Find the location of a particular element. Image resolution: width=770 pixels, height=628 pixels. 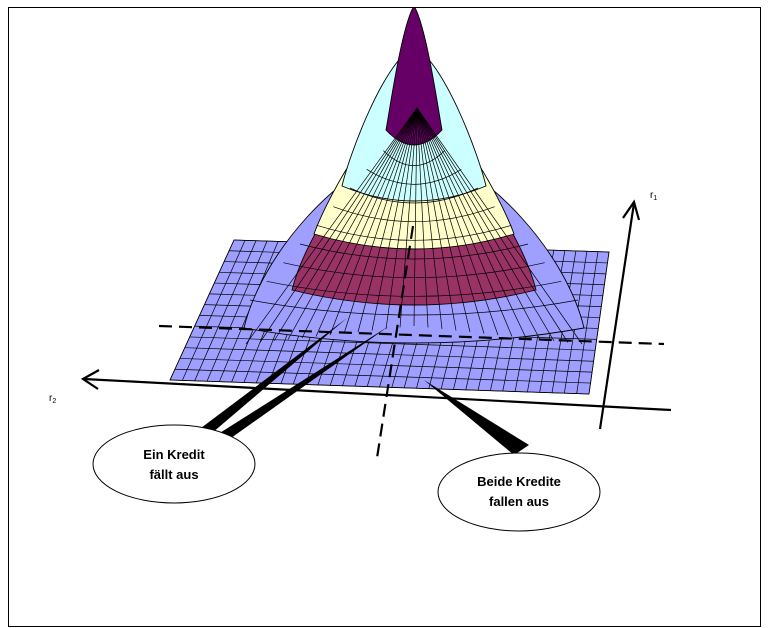

callout-pointer-one-b is located at coordinates (302, 382).